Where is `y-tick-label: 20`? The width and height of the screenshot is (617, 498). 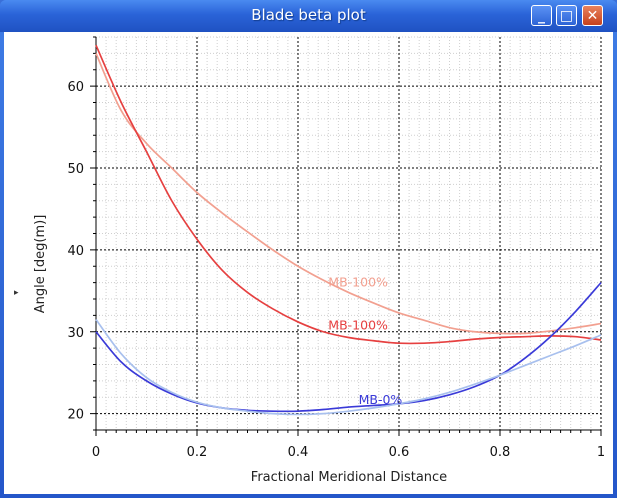 y-tick-label: 20 is located at coordinates (75, 415).